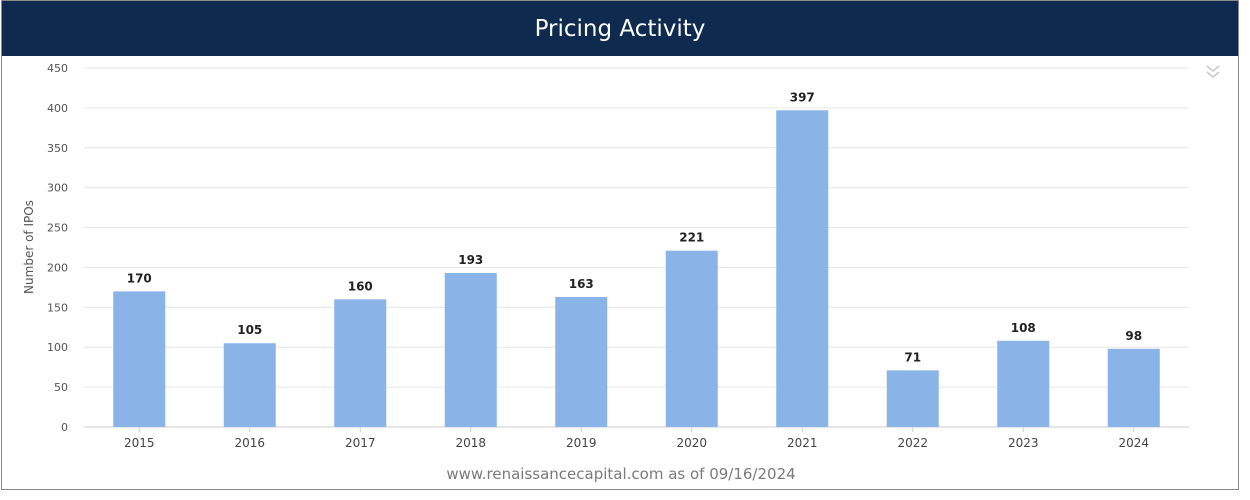 This screenshot has width=1250, height=500. Describe the element at coordinates (802, 443) in the screenshot. I see `x-tick-label: 2021` at that location.